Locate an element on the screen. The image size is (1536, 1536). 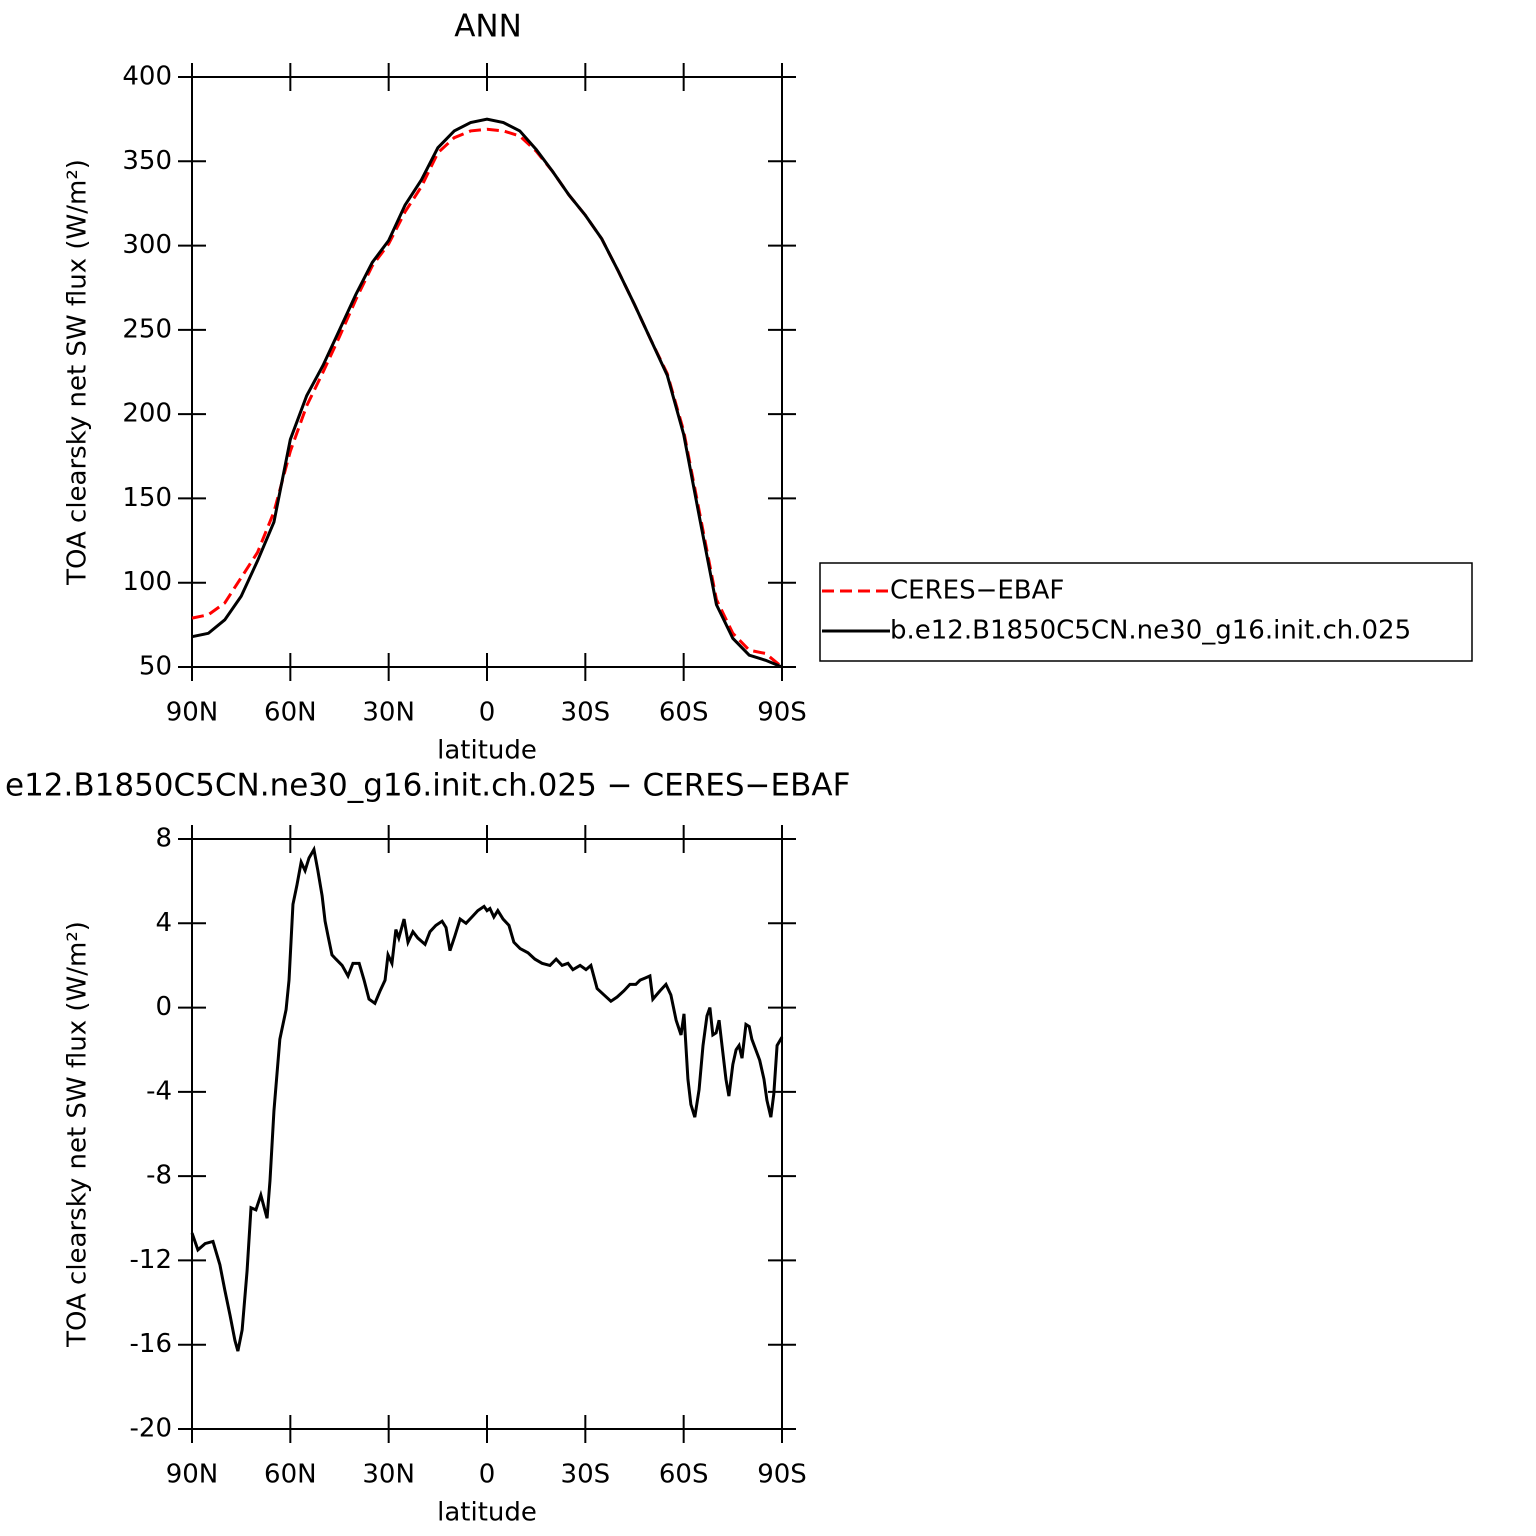
y-tick-label: -20 is located at coordinates (151, 1429).